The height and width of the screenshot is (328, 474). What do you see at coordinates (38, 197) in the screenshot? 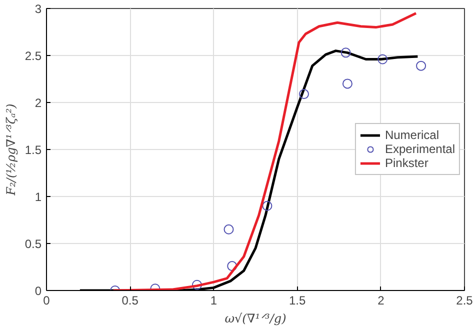
I see `y-tick-label: 1` at bounding box center [38, 197].